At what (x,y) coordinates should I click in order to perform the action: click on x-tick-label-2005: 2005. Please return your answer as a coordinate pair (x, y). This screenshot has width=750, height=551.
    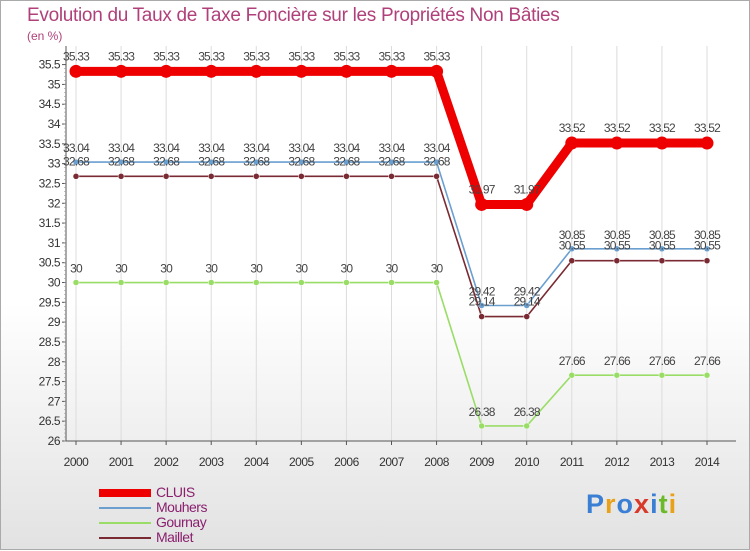
    Looking at the image, I should click on (302, 462).